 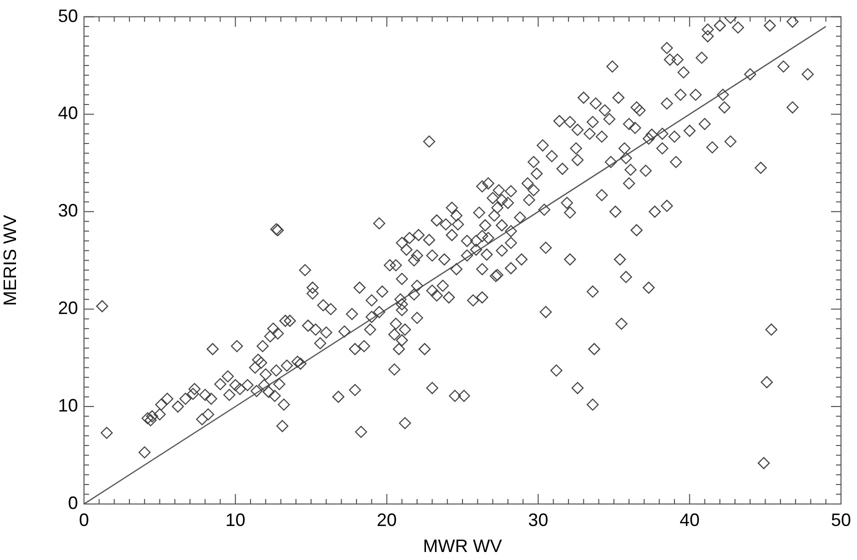 What do you see at coordinates (68, 308) in the screenshot?
I see `y-tick-label: 20` at bounding box center [68, 308].